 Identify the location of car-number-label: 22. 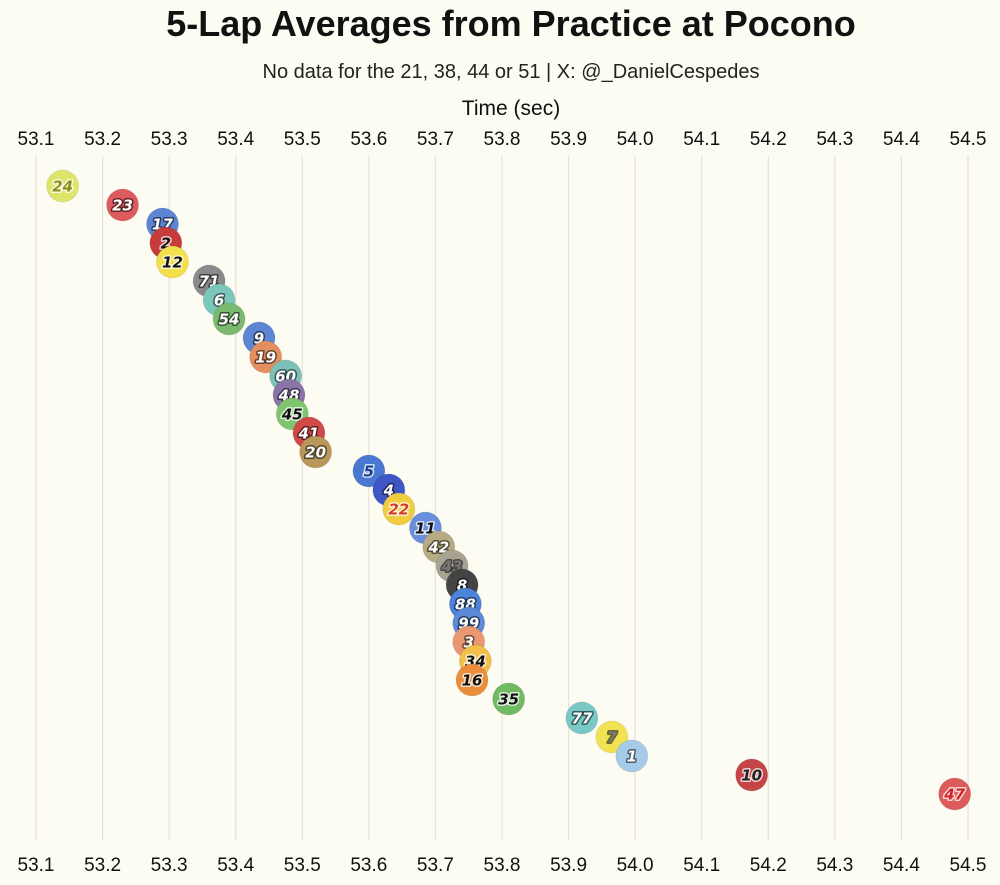
(398, 510).